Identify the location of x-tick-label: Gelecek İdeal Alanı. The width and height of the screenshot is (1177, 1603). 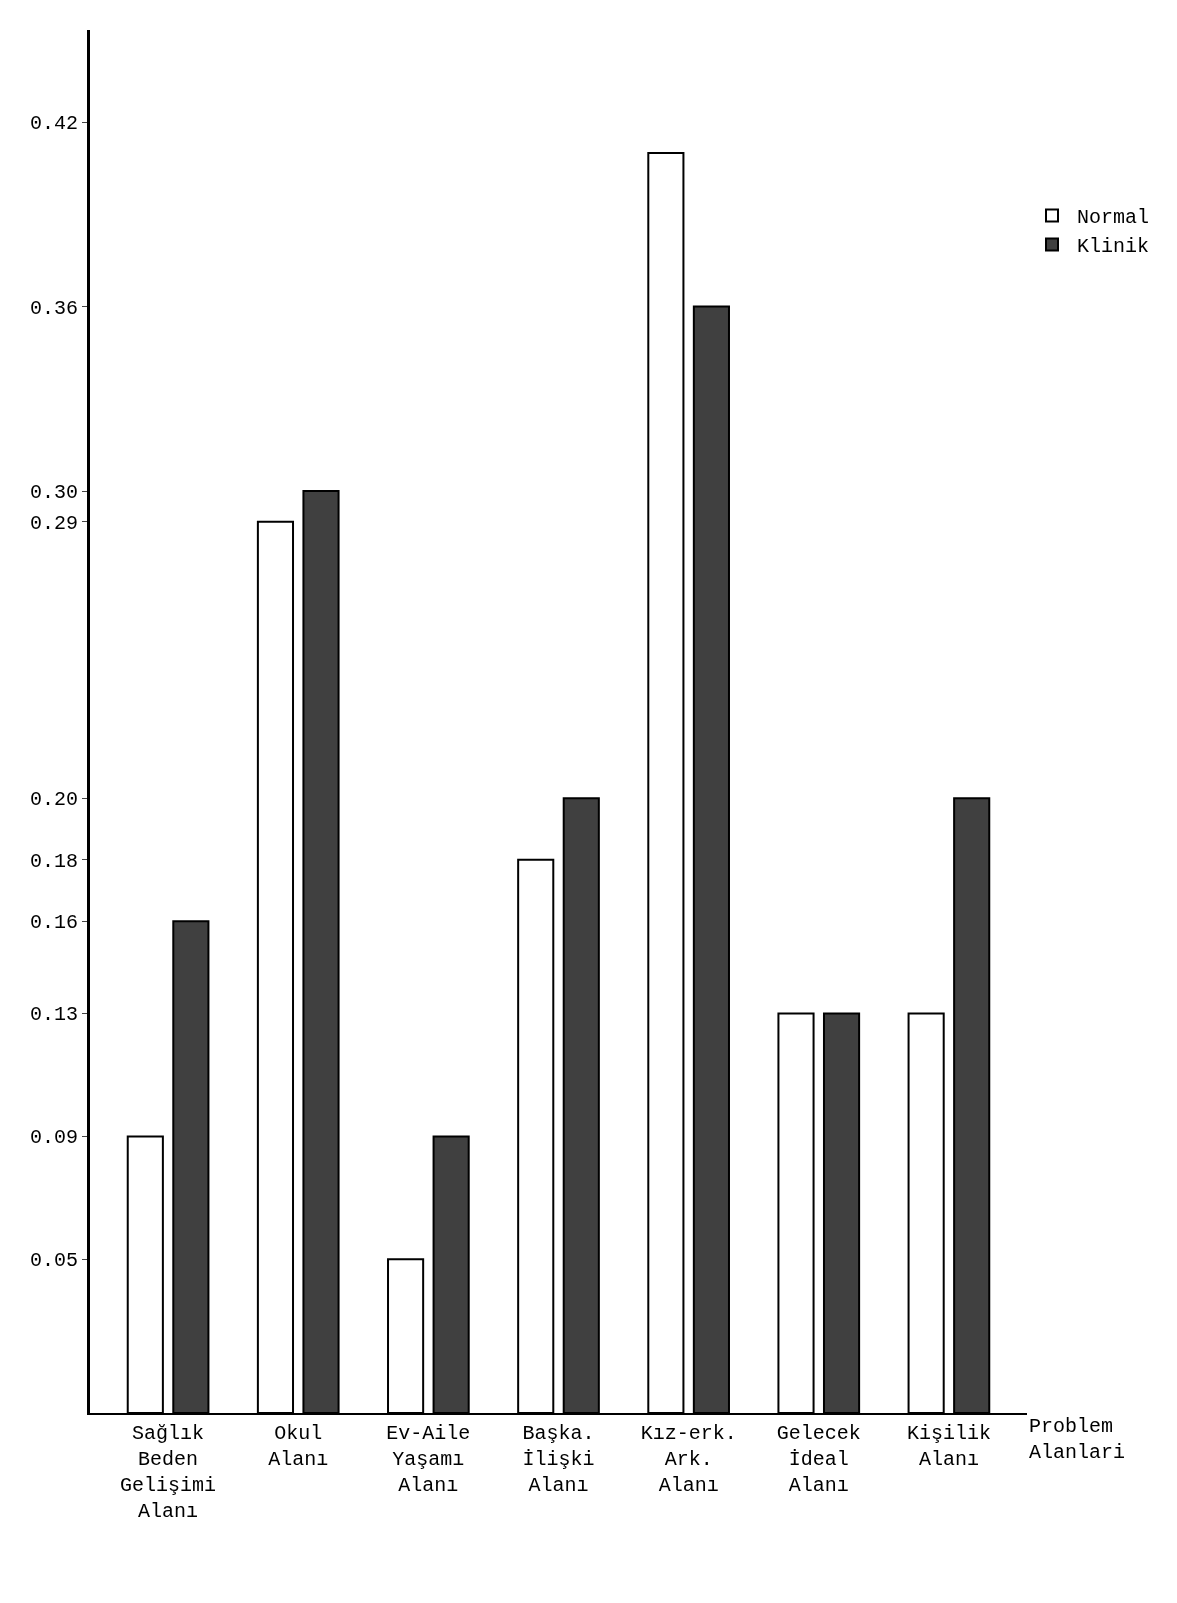
(818, 1459).